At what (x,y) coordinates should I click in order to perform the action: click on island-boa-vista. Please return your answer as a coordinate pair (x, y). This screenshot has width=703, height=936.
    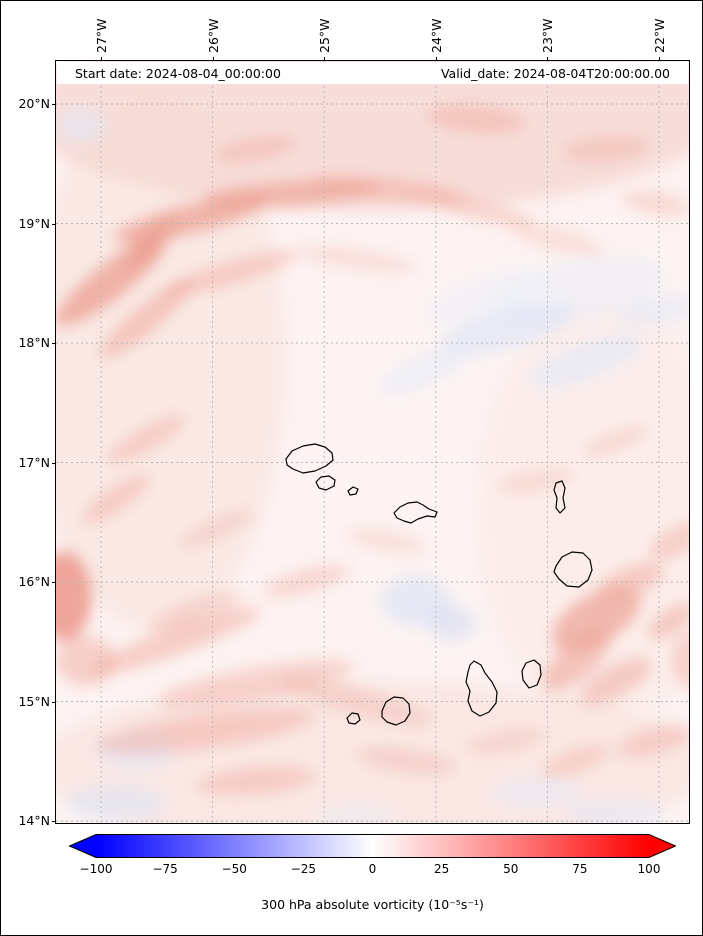
    Looking at the image, I should click on (573, 569).